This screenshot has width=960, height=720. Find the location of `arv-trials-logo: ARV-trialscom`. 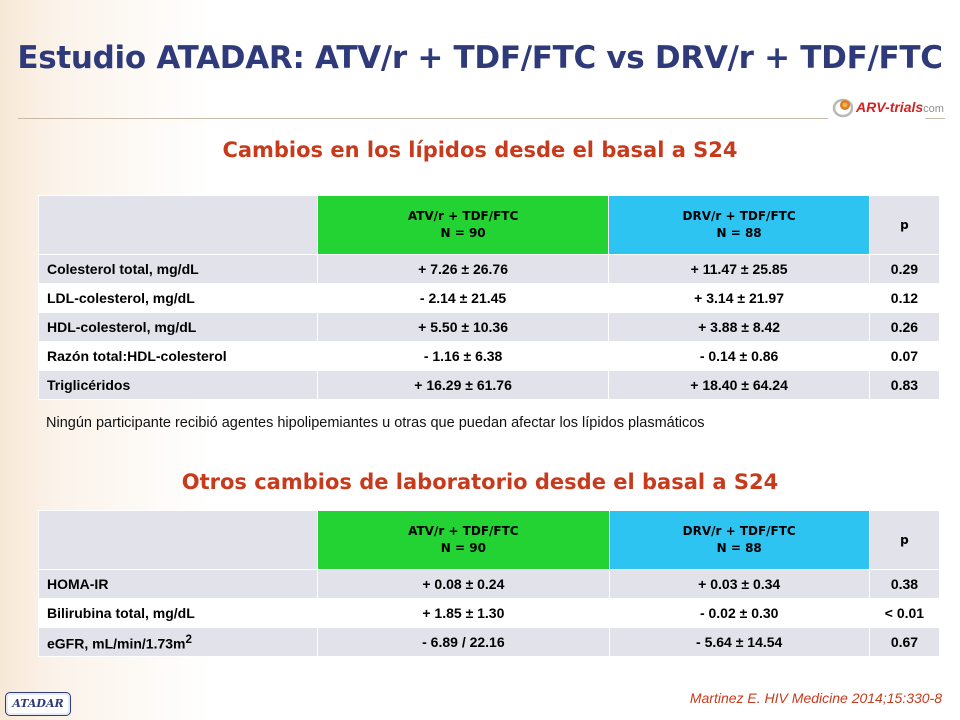

arv-trials-logo: ARV-trialscom is located at coordinates (888, 107).